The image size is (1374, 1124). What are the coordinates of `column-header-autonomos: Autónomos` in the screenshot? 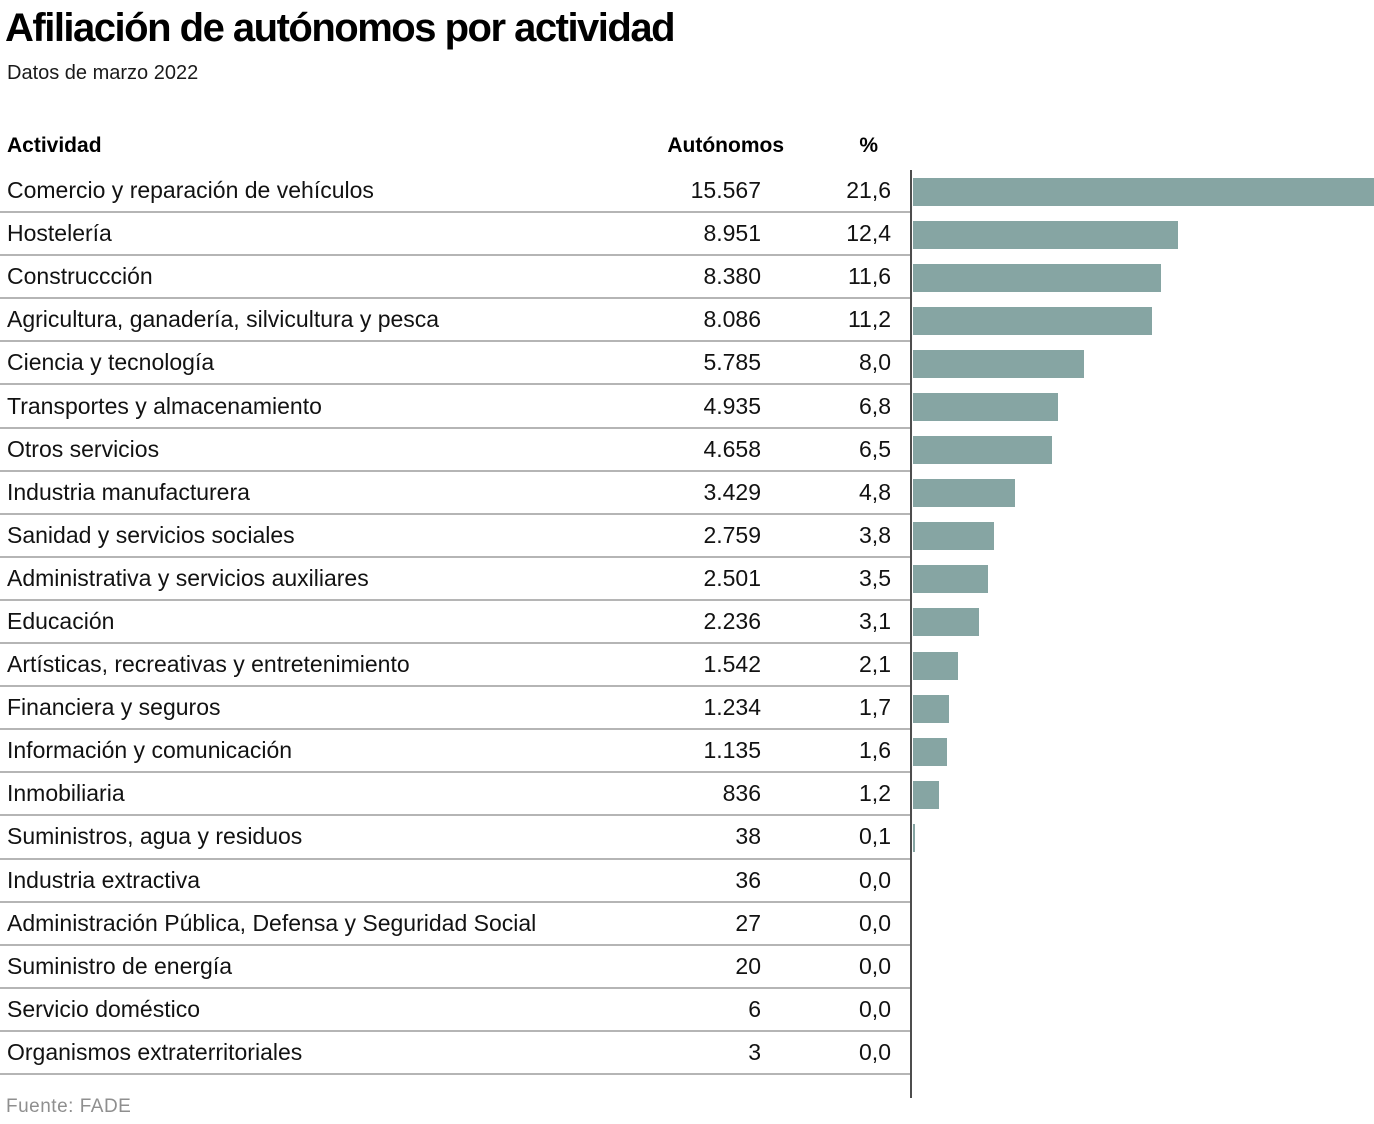 It's located at (725, 145).